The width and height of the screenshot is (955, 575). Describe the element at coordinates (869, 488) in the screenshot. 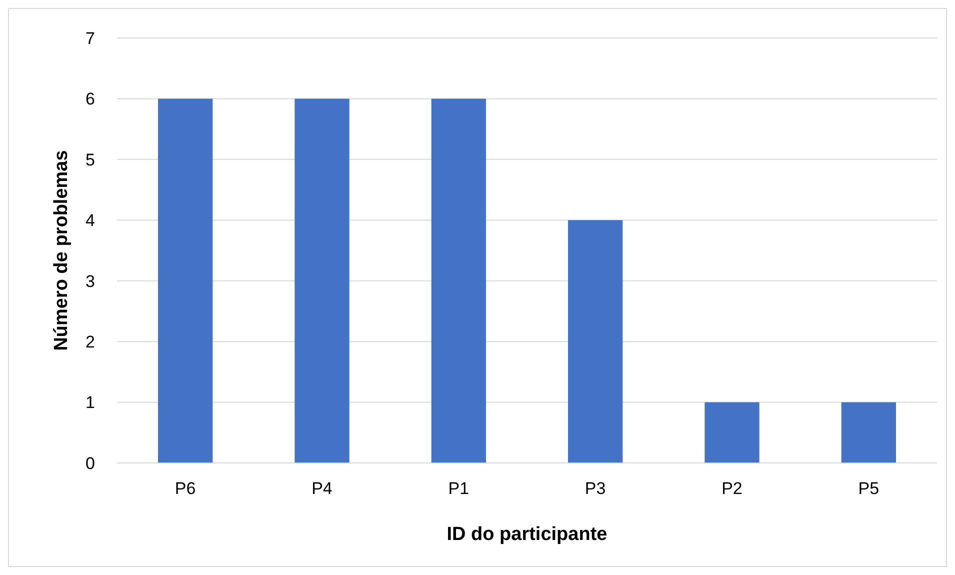

I see `x-tick-label: P5` at that location.